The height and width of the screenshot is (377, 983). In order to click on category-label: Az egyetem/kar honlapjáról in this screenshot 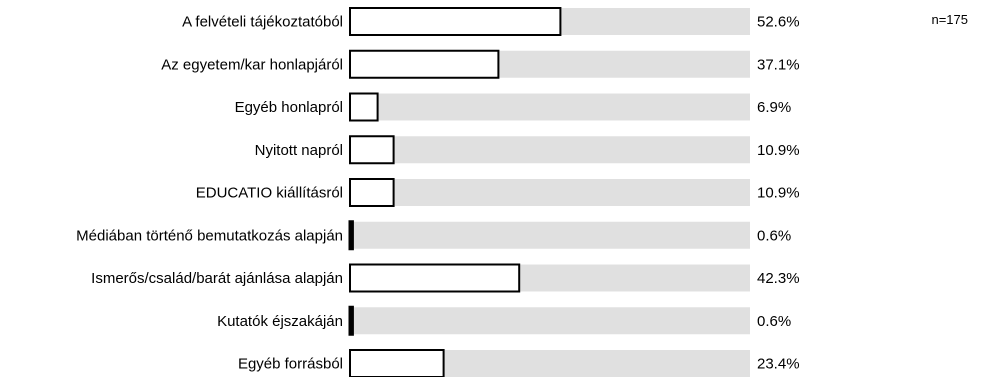, I will do `click(252, 64)`.